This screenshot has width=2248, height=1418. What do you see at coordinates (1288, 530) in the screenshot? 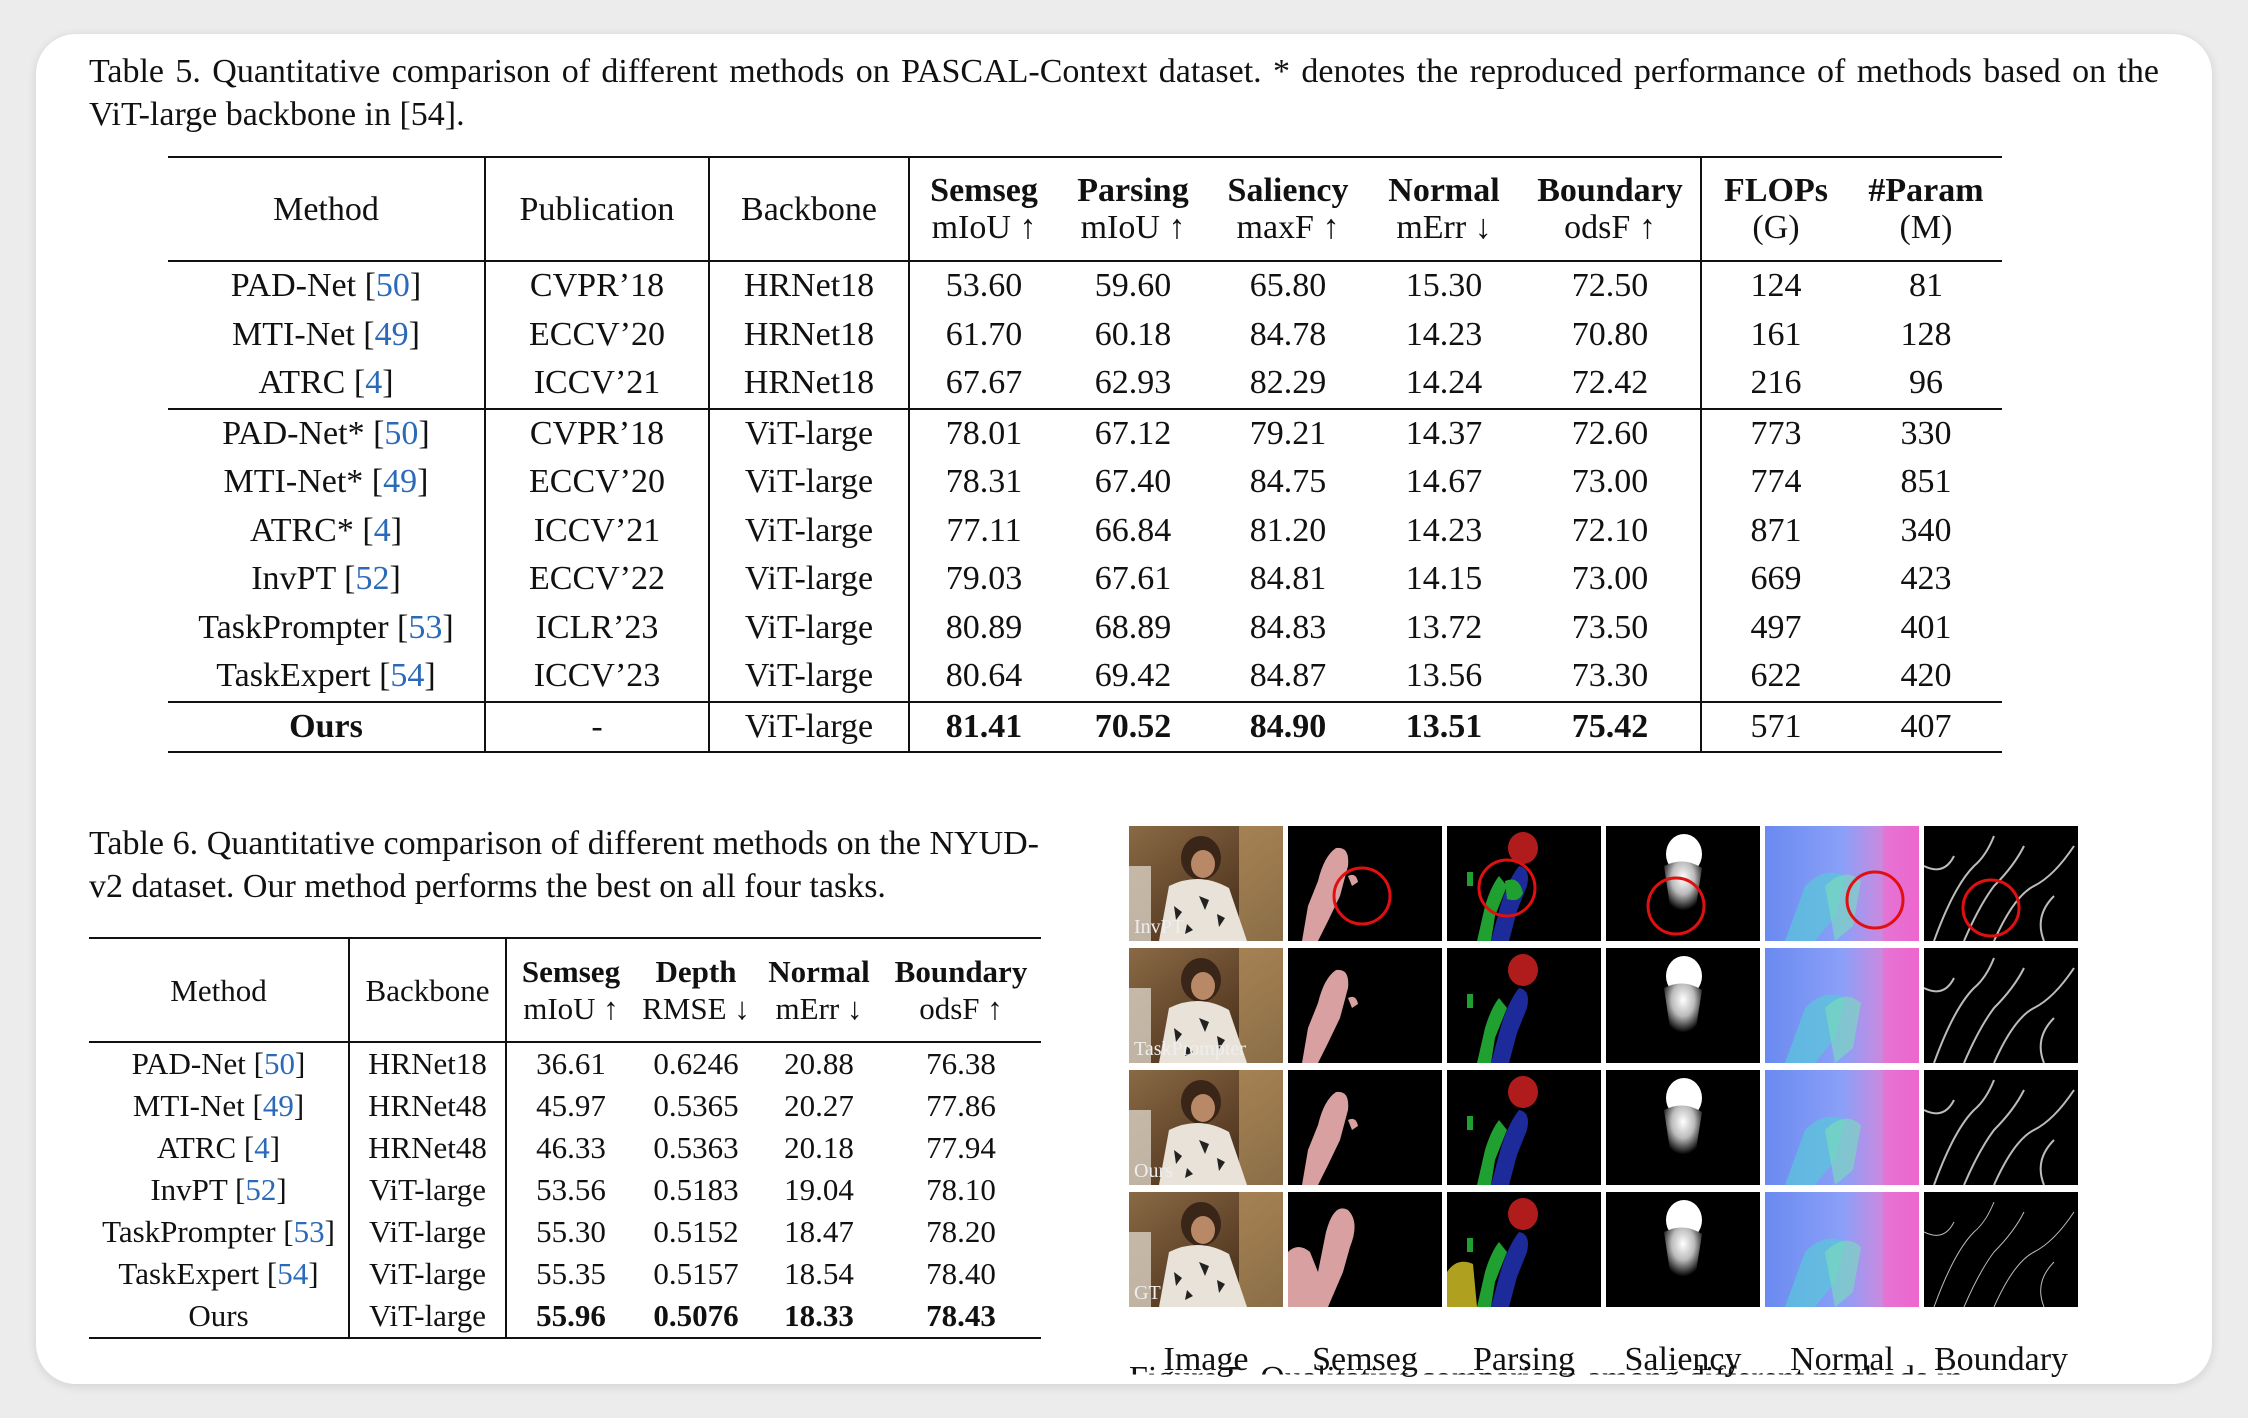
I see `cell-saliency: 81.20` at bounding box center [1288, 530].